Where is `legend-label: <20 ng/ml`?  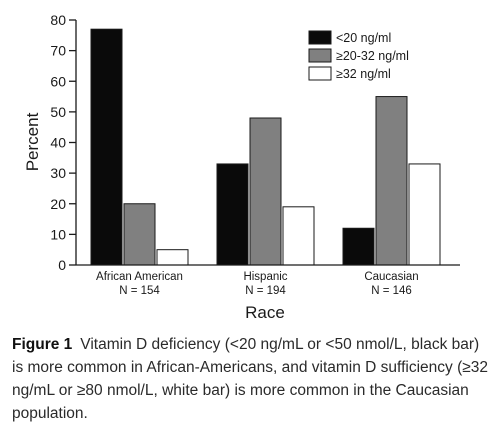 legend-label: <20 ng/ml is located at coordinates (363, 38).